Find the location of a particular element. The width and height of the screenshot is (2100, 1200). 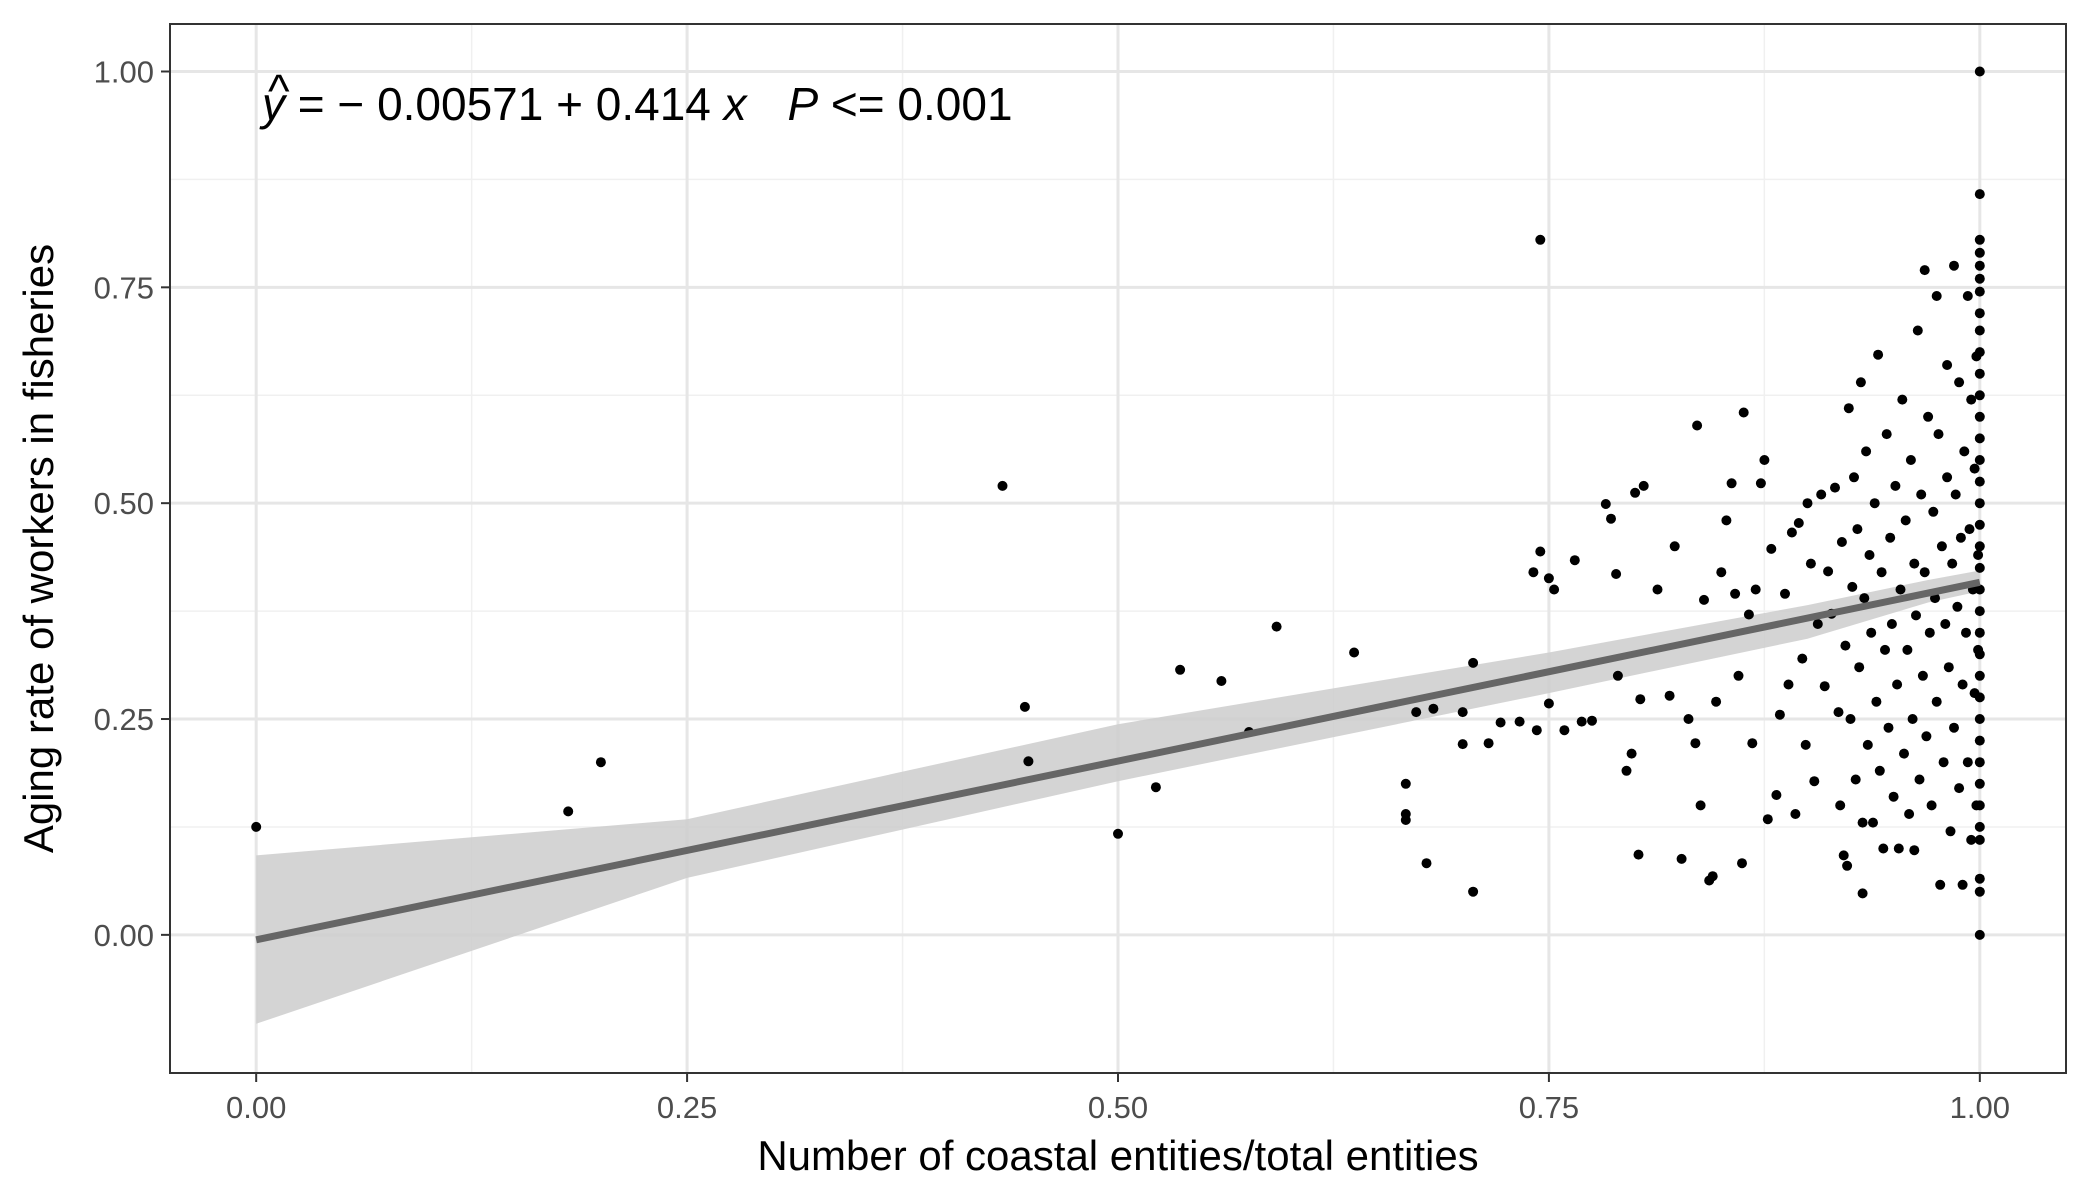

x-axis-ticks: 0.00 0.25 0.50 0.75 1.00 is located at coordinates (1118, 1099).